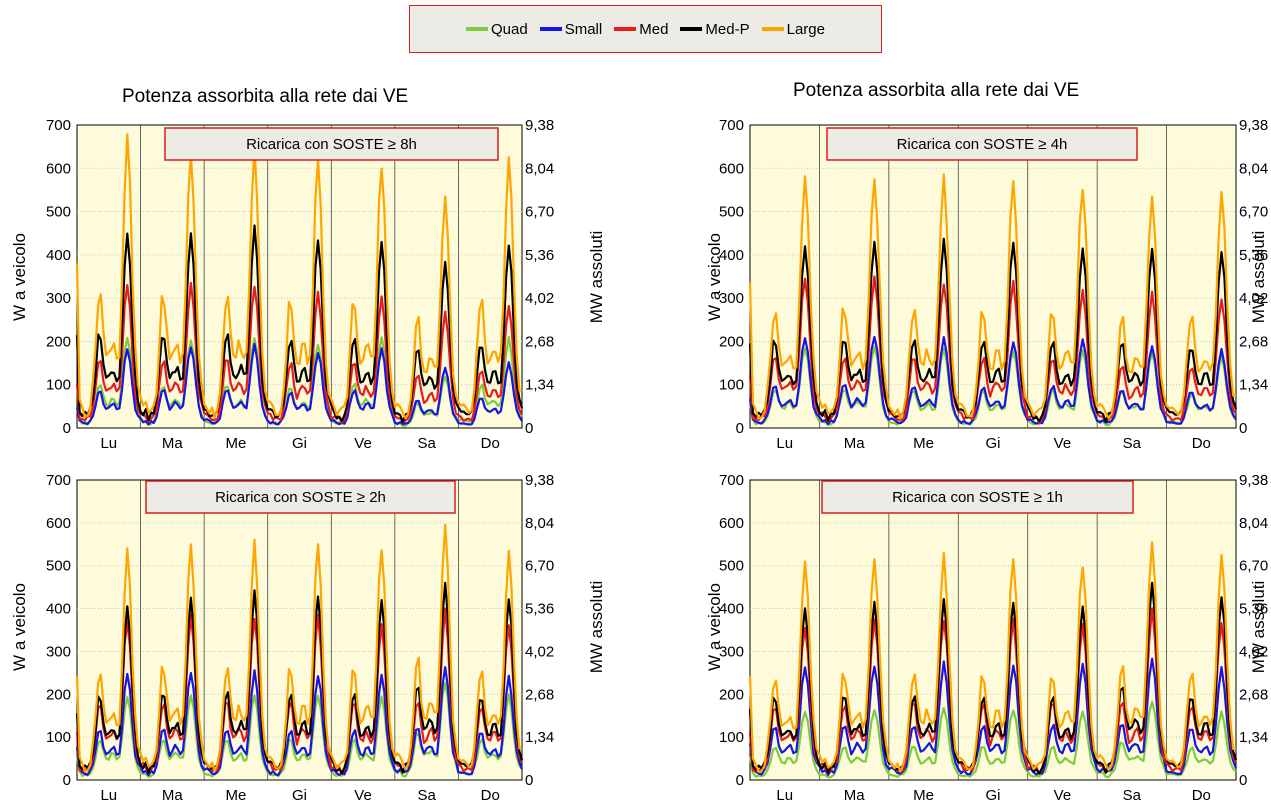 This screenshot has height=809, width=1271. Describe the element at coordinates (805, 29) in the screenshot. I see `legend-label: Large` at that location.